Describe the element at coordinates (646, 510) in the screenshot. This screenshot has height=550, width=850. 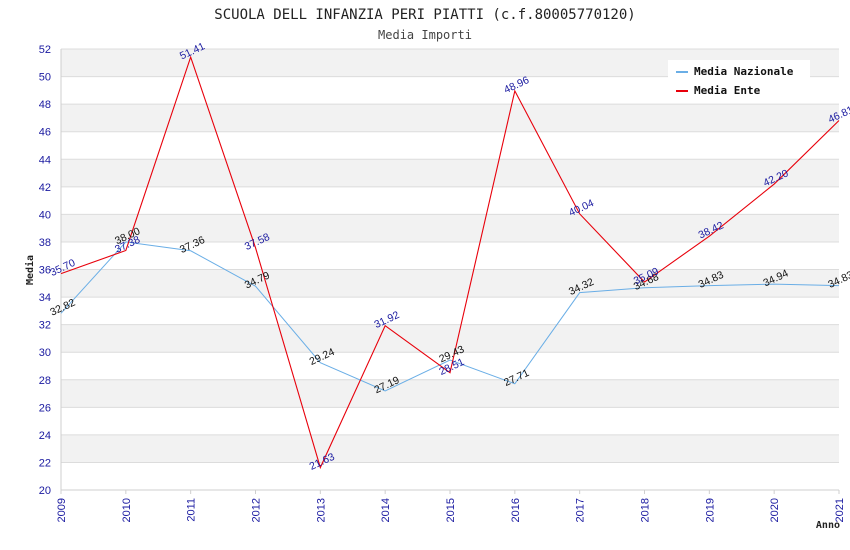
I see `x-tick-label: 2018` at that location.